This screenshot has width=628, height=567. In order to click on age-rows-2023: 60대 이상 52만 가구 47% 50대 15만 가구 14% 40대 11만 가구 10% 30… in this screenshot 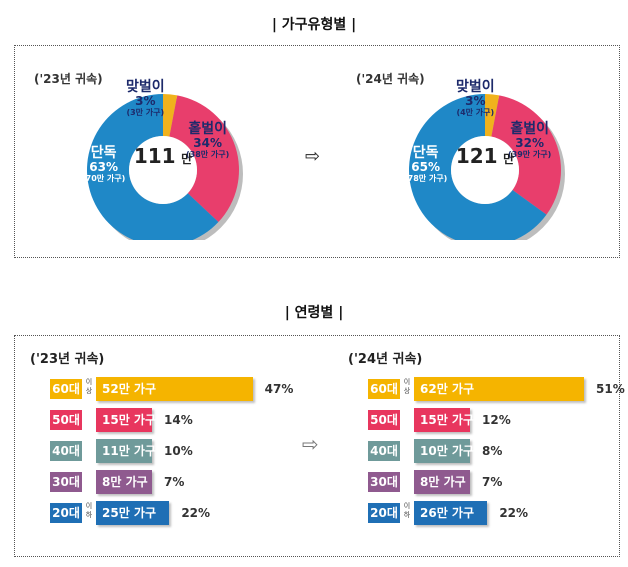, I will do `click(170, 454)`.